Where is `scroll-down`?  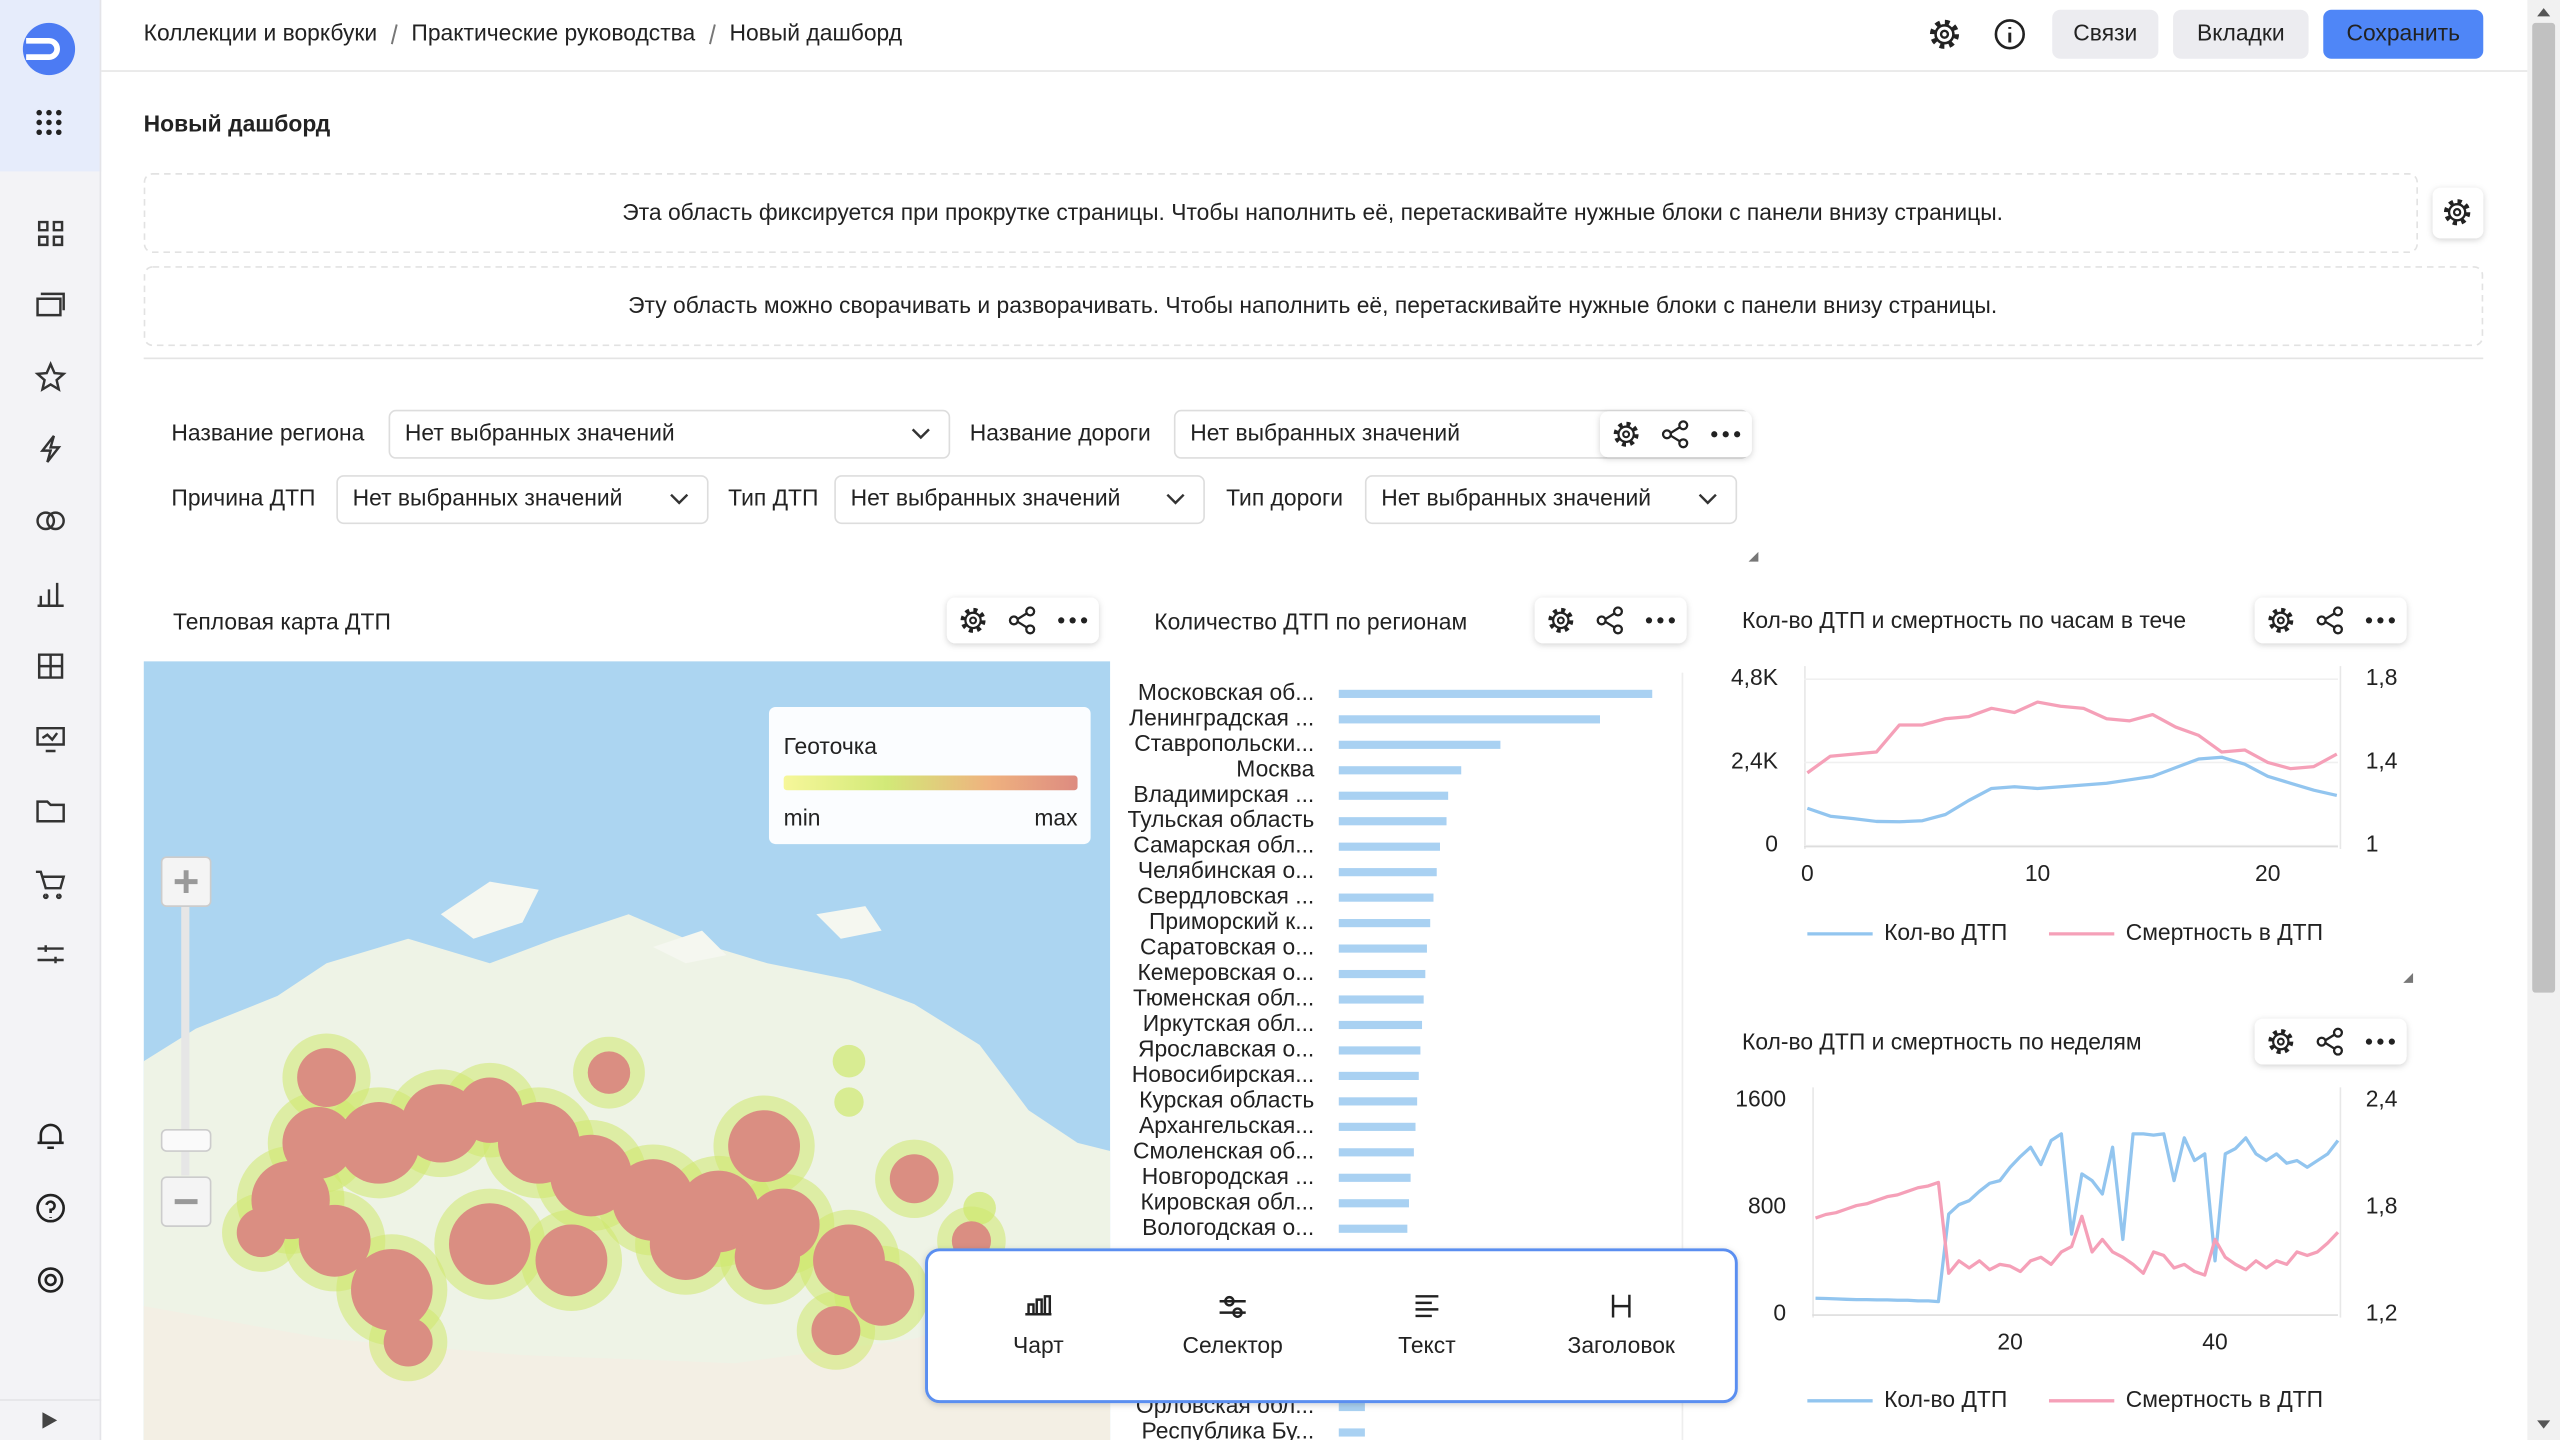
scroll-down is located at coordinates (2544, 1424).